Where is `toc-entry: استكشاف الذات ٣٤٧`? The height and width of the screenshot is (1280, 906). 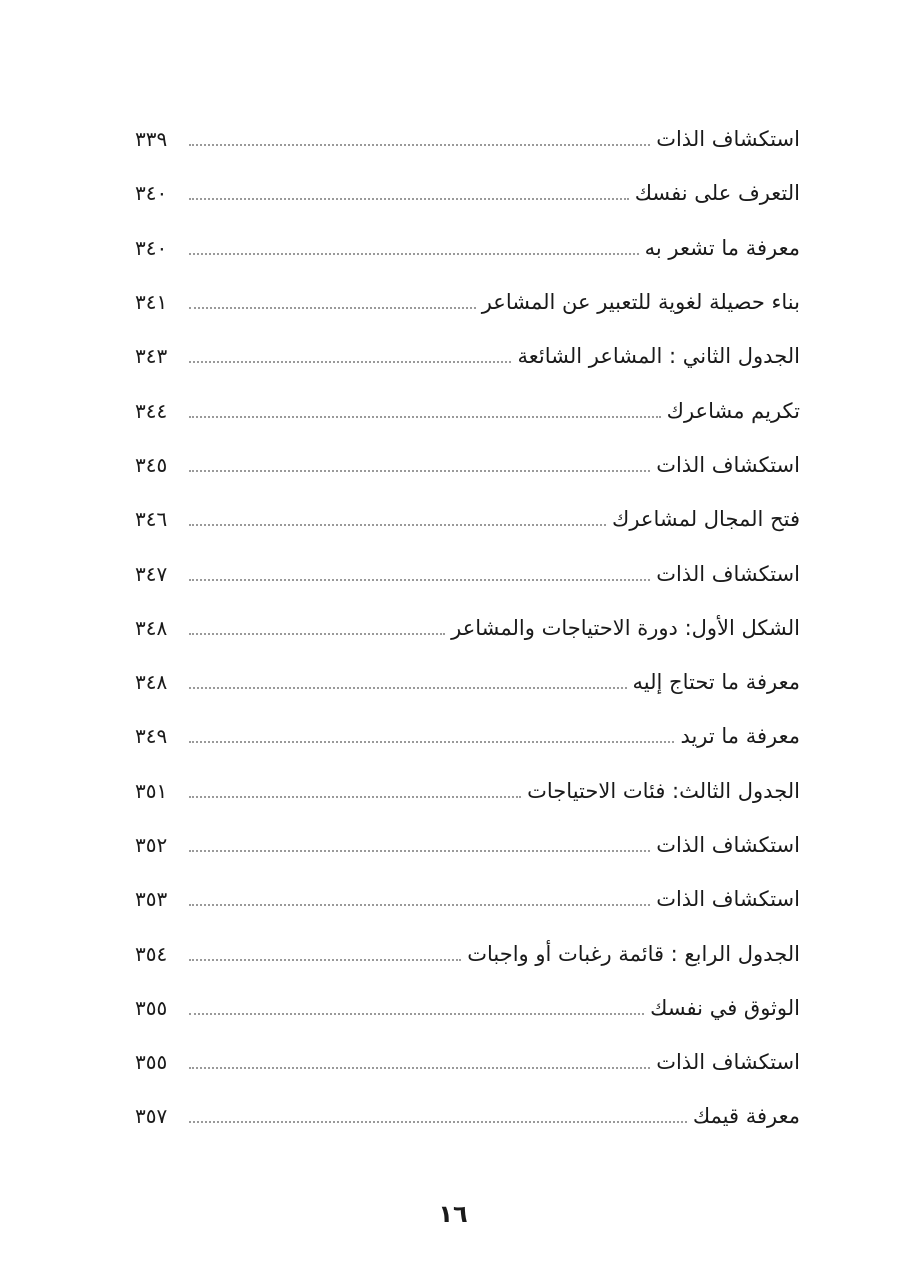 toc-entry: استكشاف الذات ٣٤٧ is located at coordinates (467, 573).